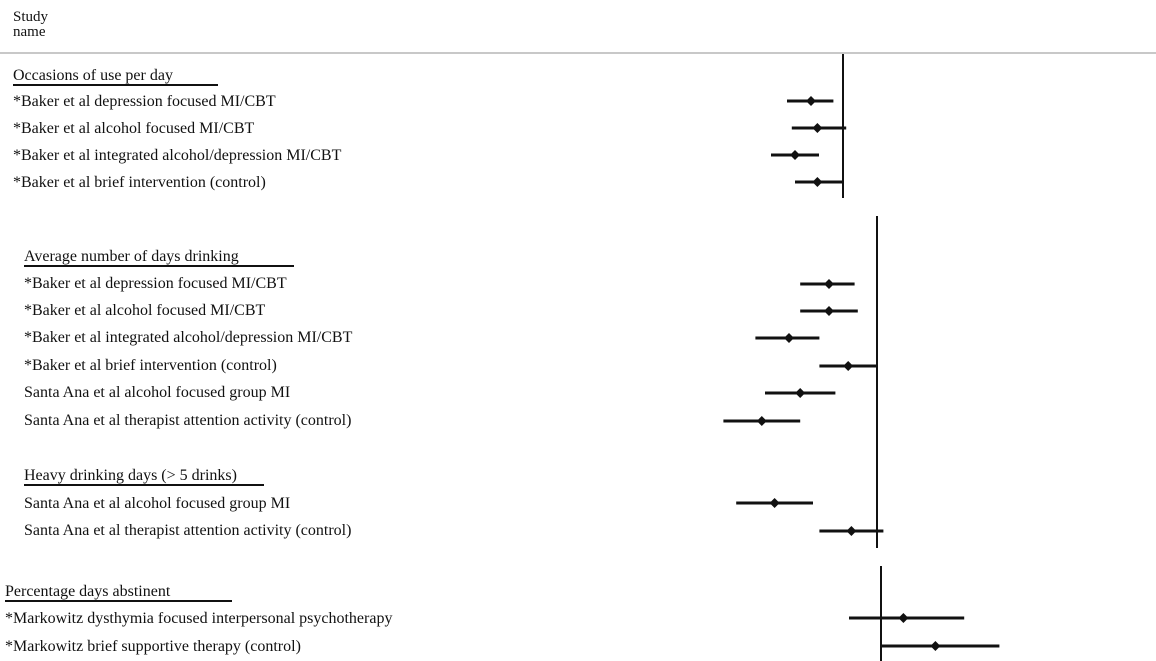 The height and width of the screenshot is (661, 1156). I want to click on study-header-line2: name, so click(29, 32).